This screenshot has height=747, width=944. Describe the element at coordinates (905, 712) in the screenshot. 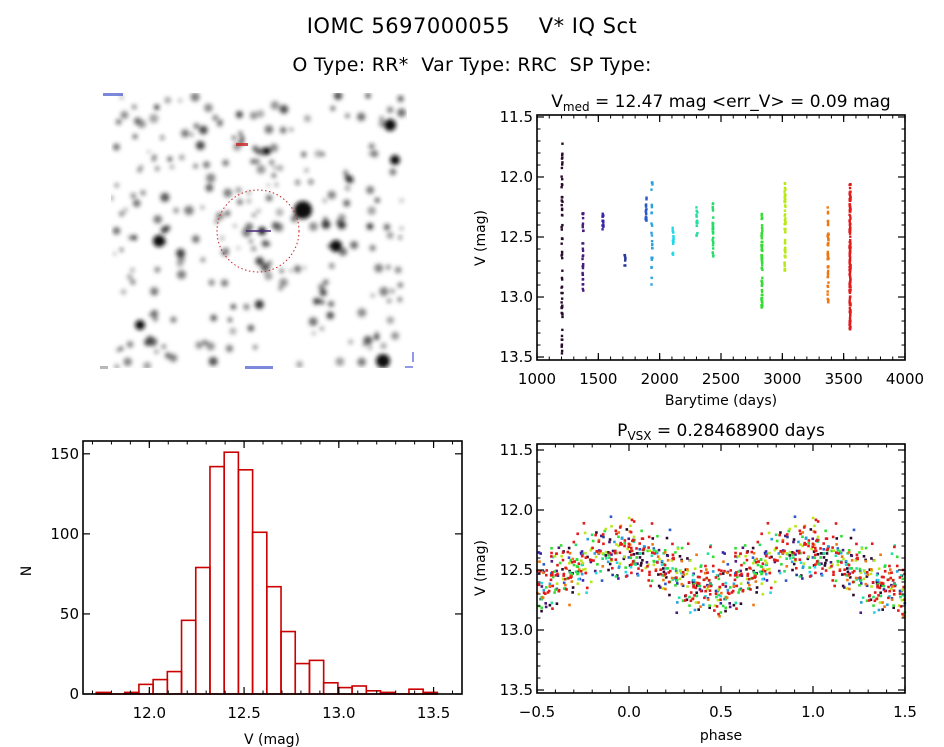

I see `phase-xtick-label: 1.5` at that location.